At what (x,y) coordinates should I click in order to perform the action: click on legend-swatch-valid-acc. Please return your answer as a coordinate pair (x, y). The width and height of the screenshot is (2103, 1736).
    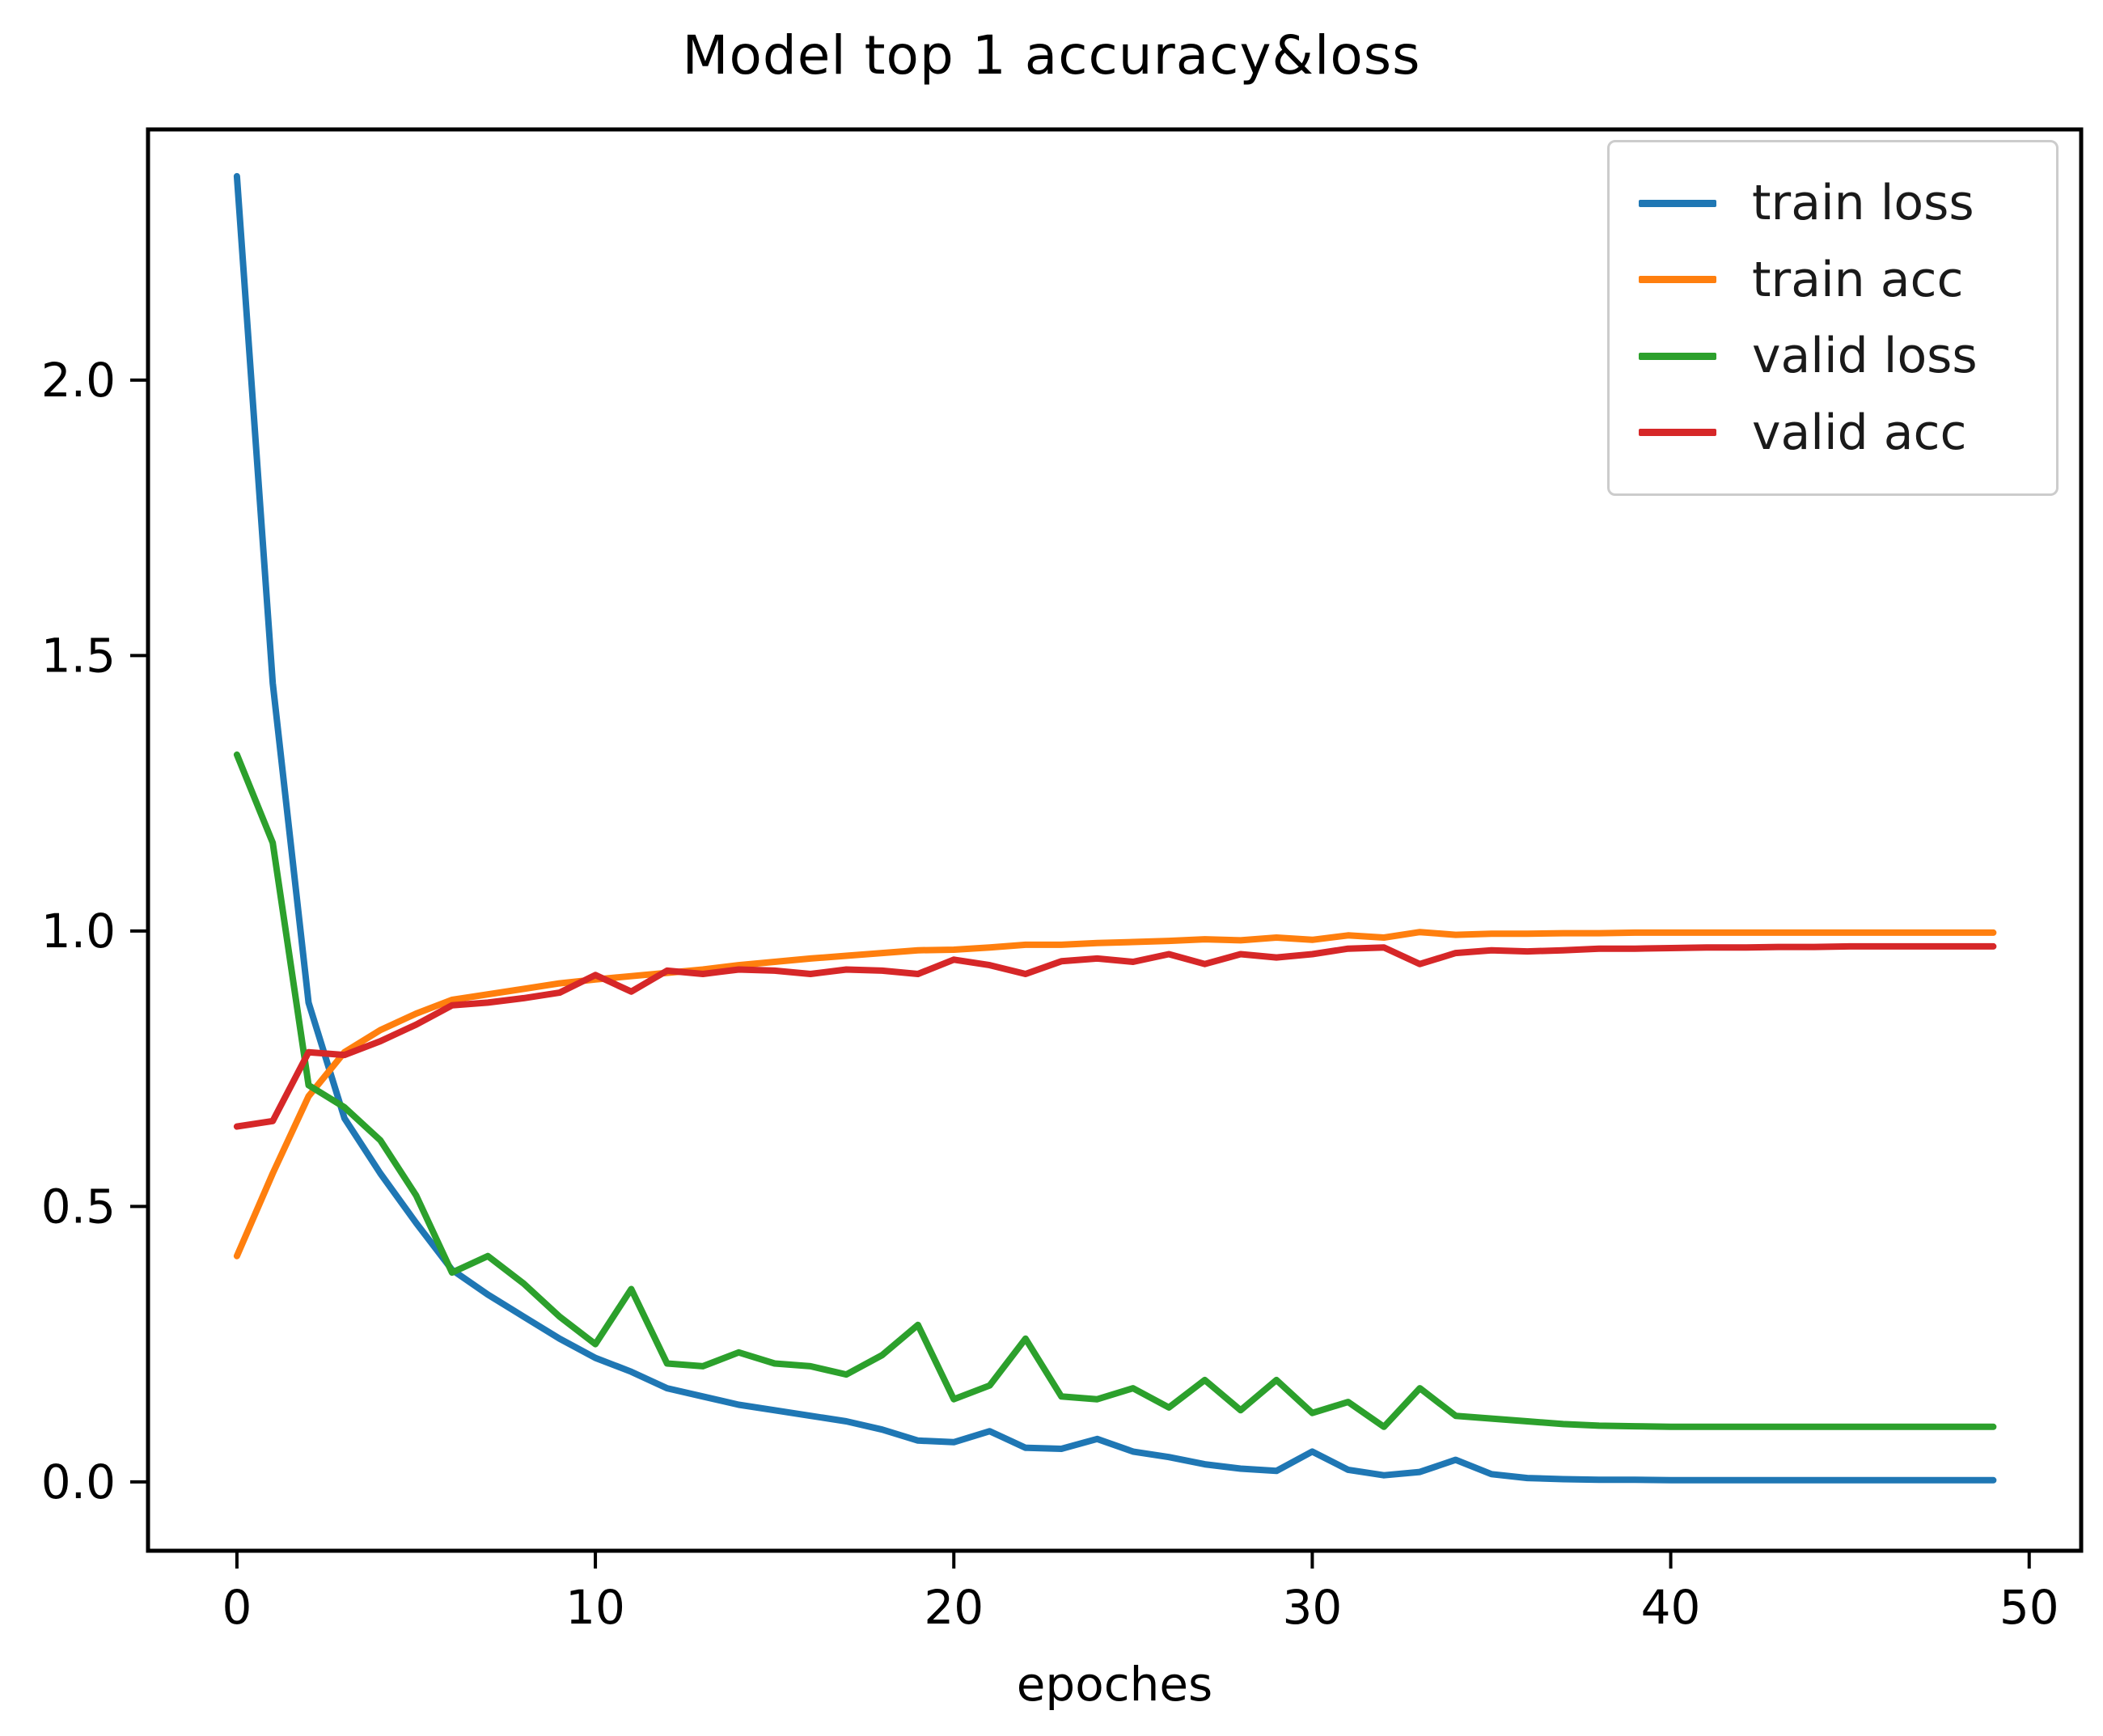
    Looking at the image, I should click on (1677, 433).